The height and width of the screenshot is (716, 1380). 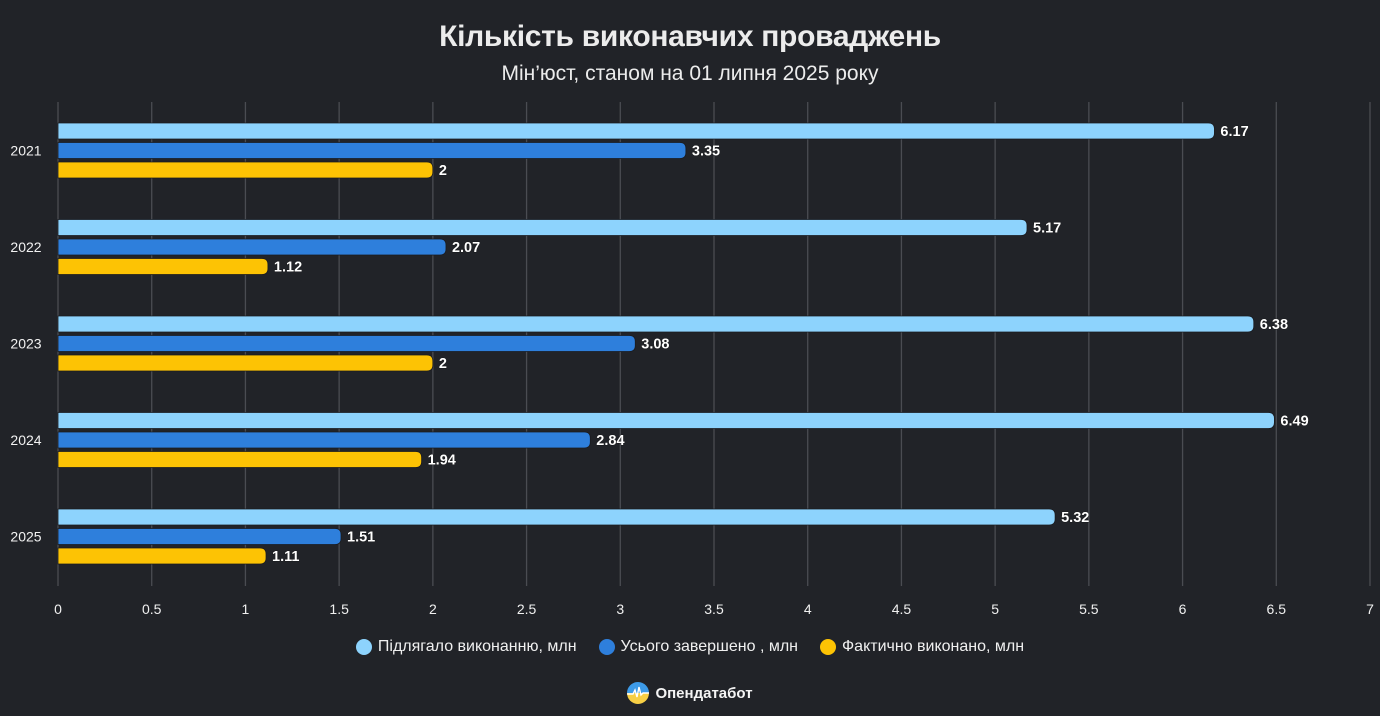 I want to click on y-category-label: 2023, so click(x=25, y=344).